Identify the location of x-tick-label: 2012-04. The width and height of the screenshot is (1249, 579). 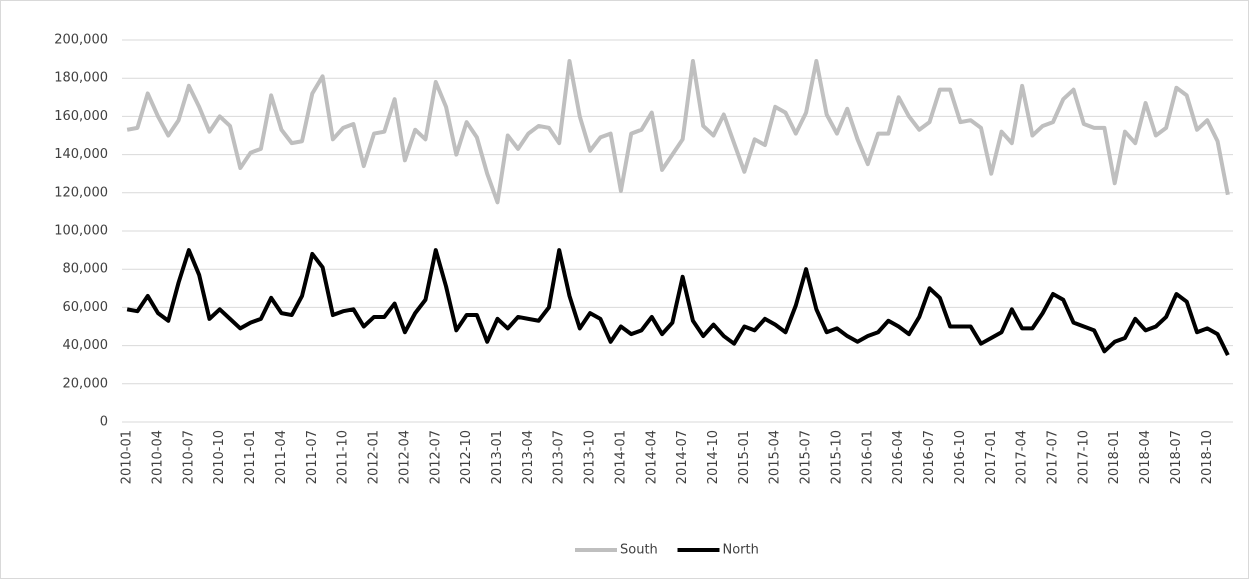
(404, 457).